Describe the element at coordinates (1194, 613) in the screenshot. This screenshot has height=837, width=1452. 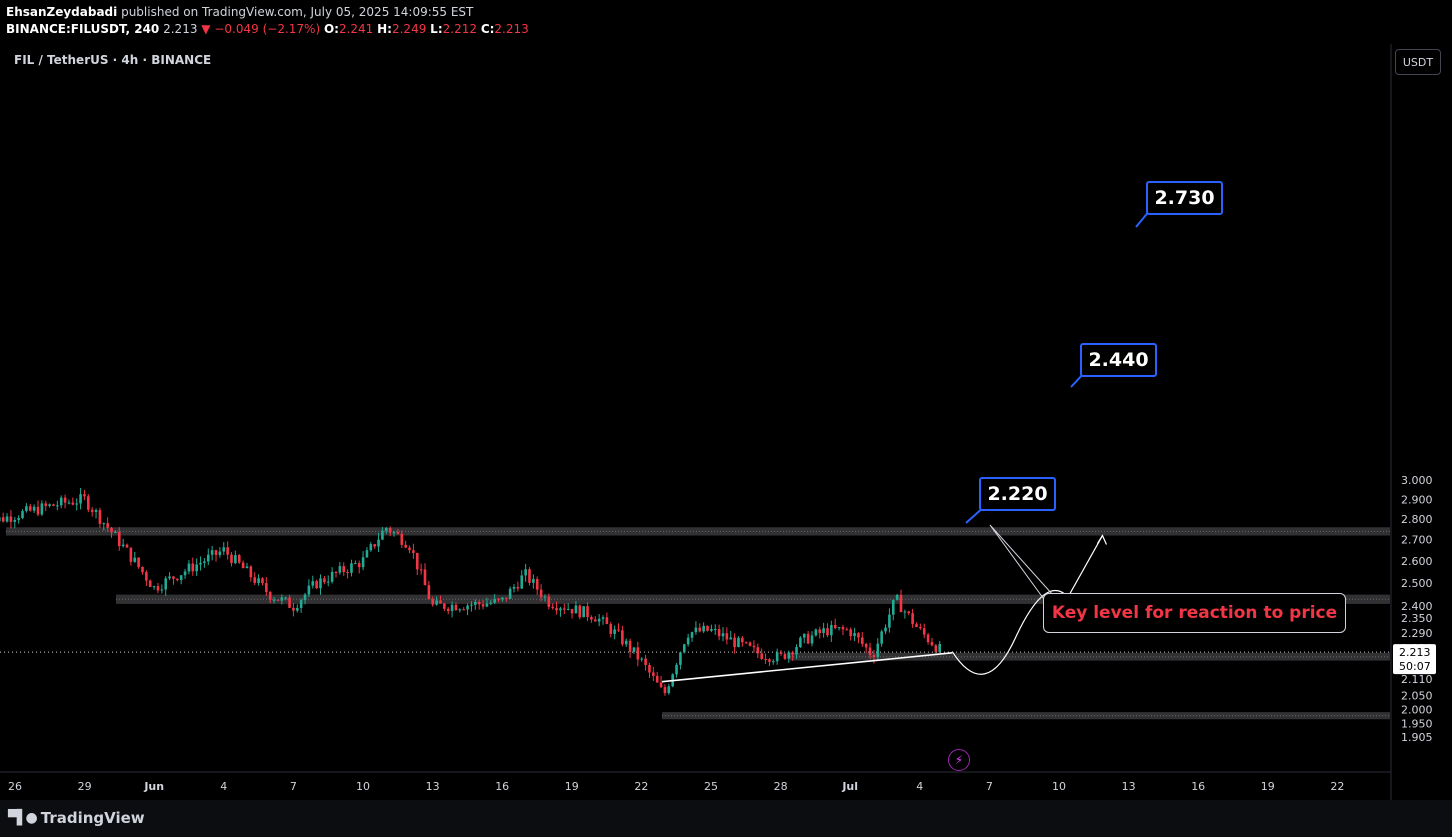
I see `key-level-note: Key level for reaction to price` at that location.